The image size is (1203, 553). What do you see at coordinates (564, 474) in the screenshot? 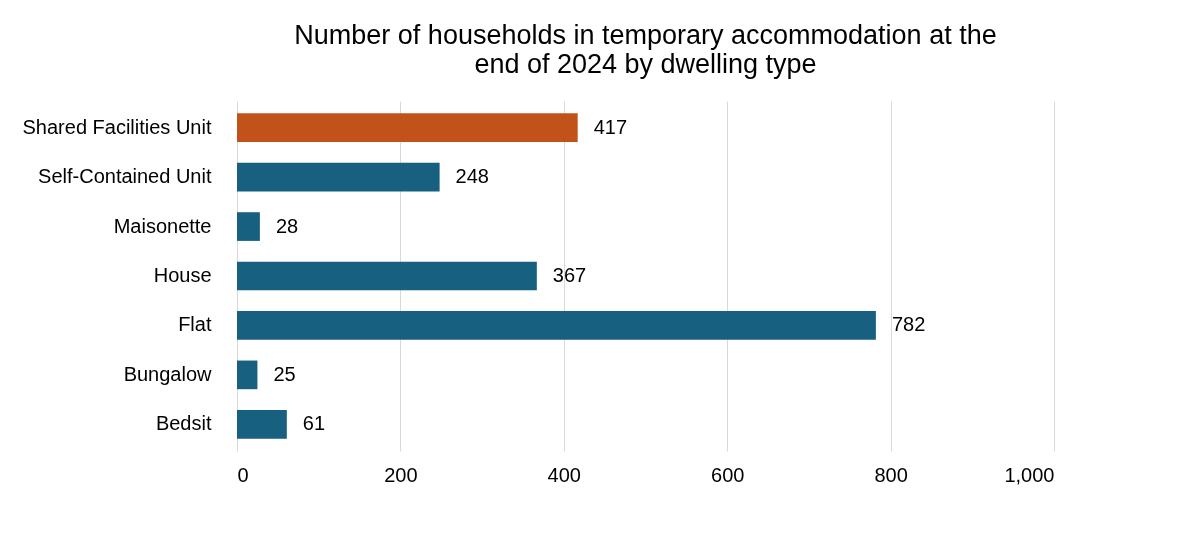
I see `x-tick-label: 400` at bounding box center [564, 474].